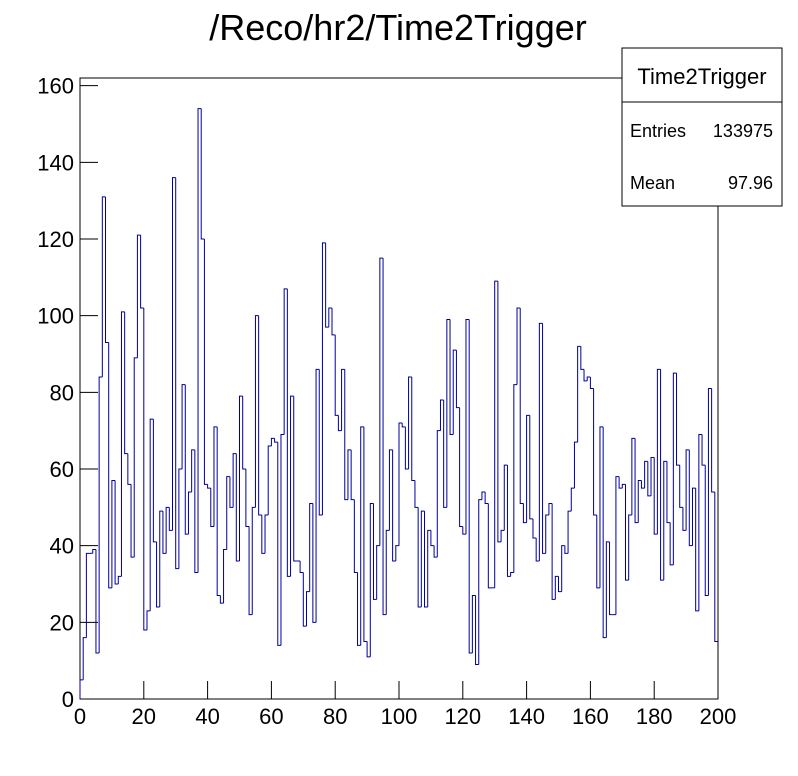 The image size is (798, 776). Describe the element at coordinates (55, 239) in the screenshot. I see `y-tick-label: 120` at that location.